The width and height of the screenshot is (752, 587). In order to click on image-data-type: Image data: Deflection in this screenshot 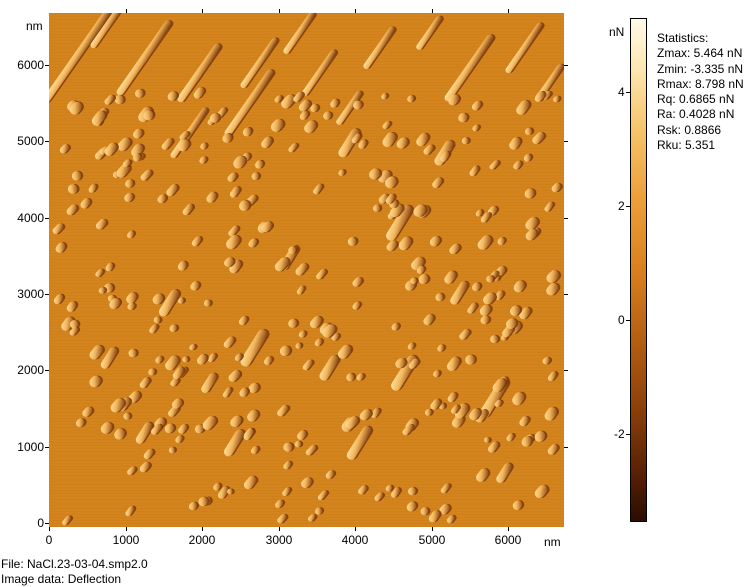, I will do `click(61, 579)`.